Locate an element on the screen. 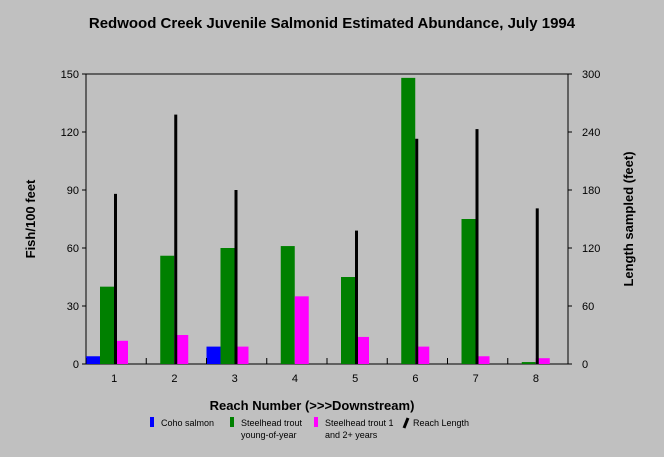 The height and width of the screenshot is (457, 664). x-tick-label: 6 is located at coordinates (415, 379).